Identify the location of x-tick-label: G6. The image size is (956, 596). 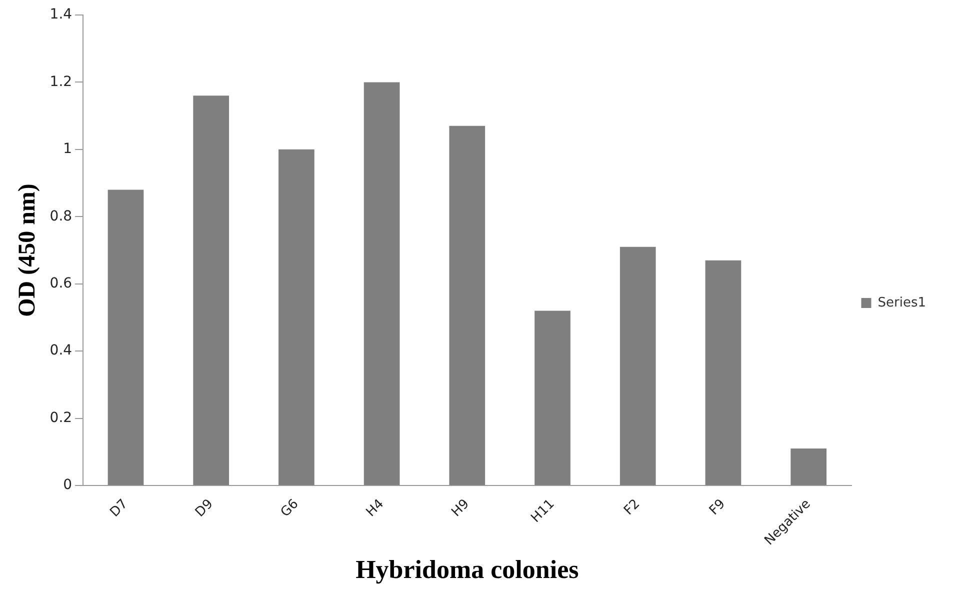
(290, 508).